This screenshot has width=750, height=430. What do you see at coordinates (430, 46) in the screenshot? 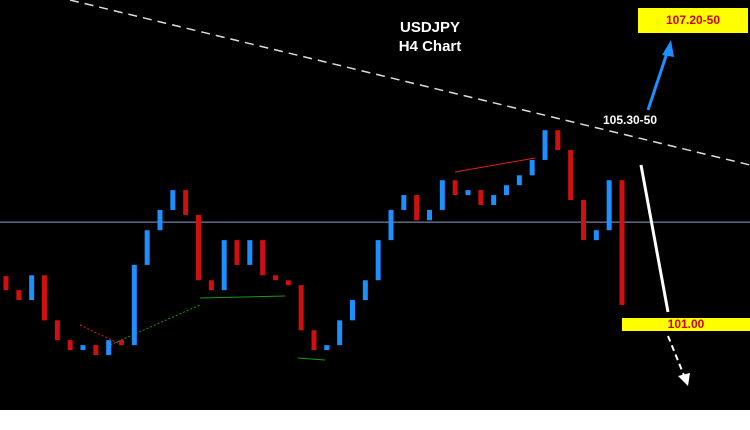
I see `chart-subtitle: H4 Chart` at bounding box center [430, 46].